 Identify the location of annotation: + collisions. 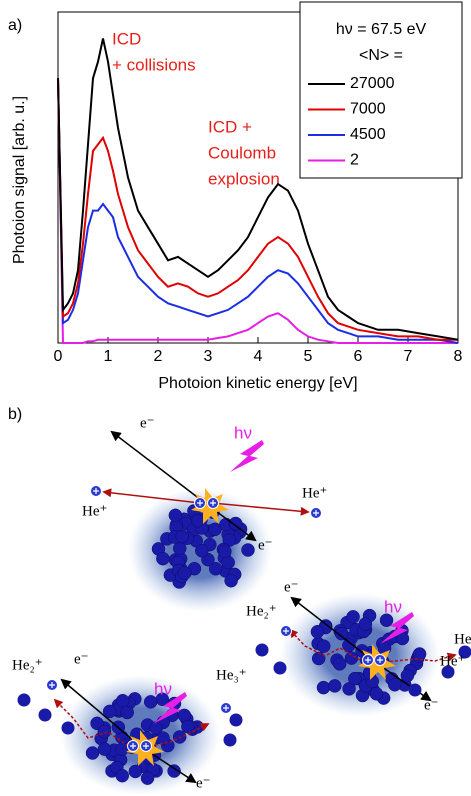
(154, 64).